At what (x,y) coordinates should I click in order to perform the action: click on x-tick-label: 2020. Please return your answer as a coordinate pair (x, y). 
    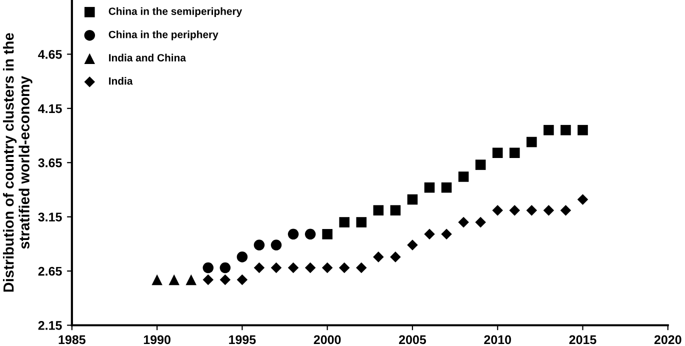
    Looking at the image, I should click on (668, 339).